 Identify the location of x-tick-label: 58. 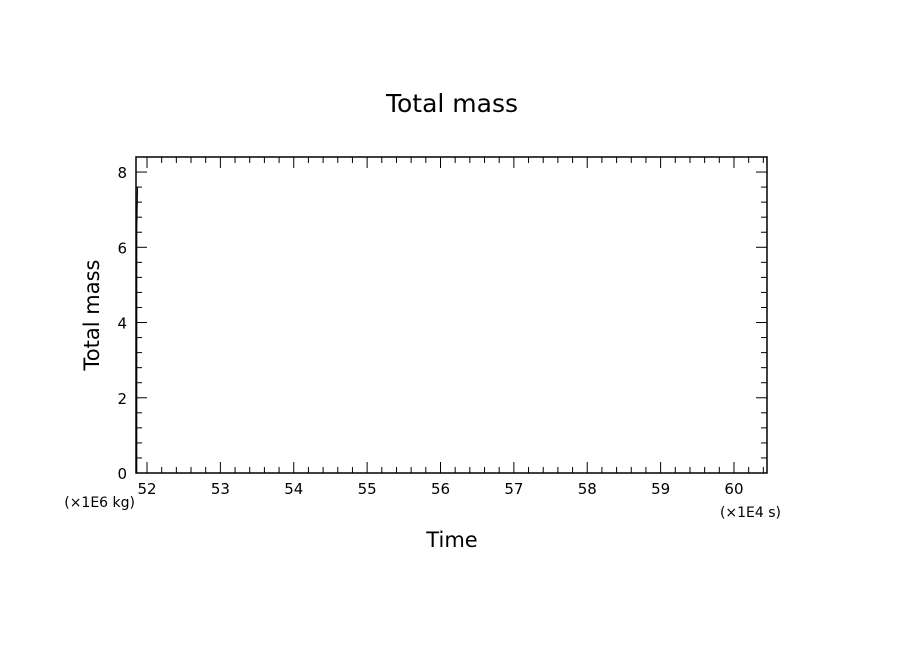
(587, 489).